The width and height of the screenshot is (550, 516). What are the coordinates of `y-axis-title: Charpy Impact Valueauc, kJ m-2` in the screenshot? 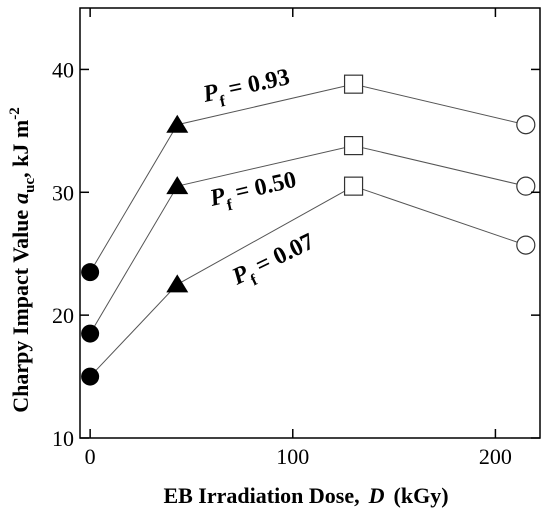 It's located at (22, 259).